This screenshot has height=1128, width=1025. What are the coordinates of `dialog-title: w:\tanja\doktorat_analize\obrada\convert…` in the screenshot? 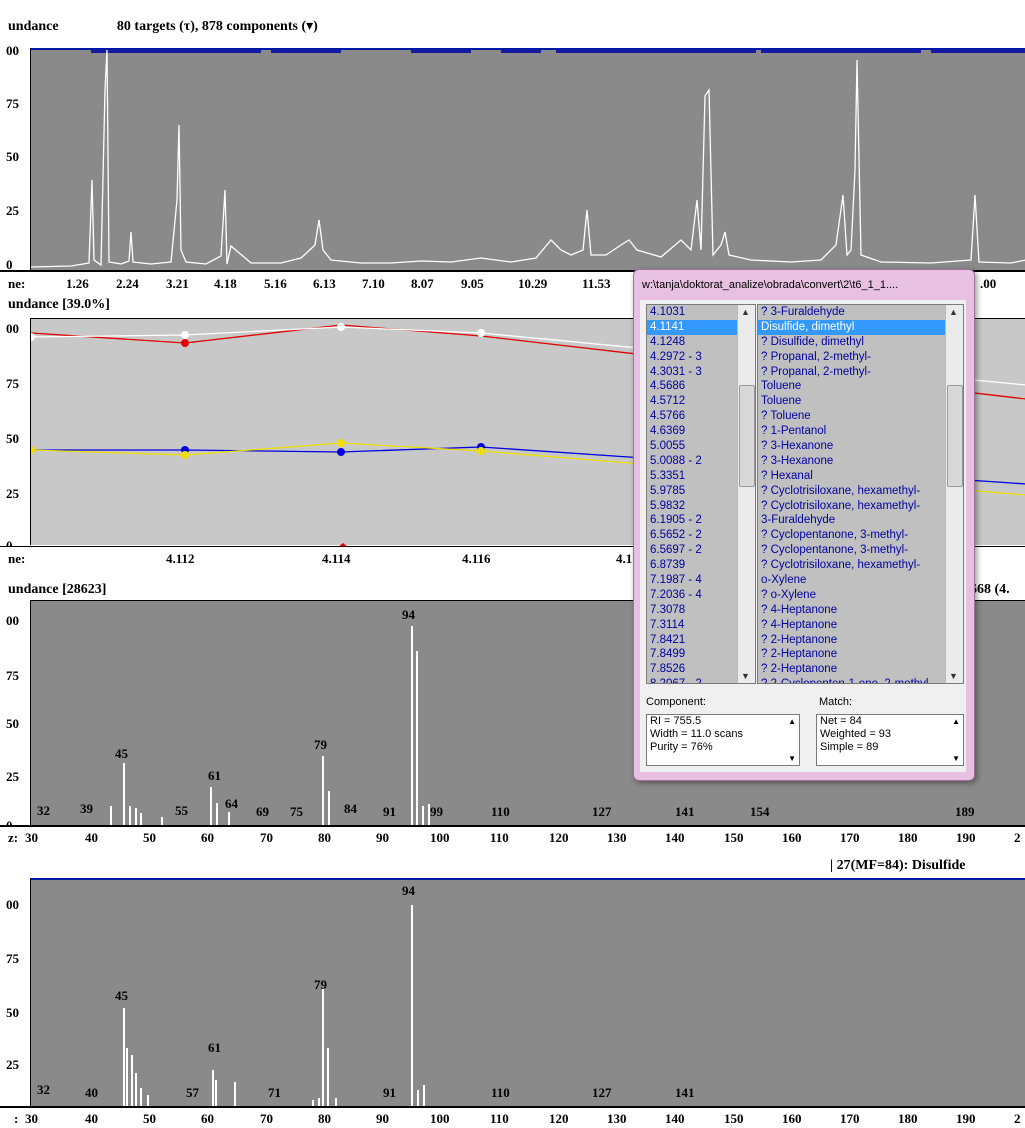 It's located at (770, 285).